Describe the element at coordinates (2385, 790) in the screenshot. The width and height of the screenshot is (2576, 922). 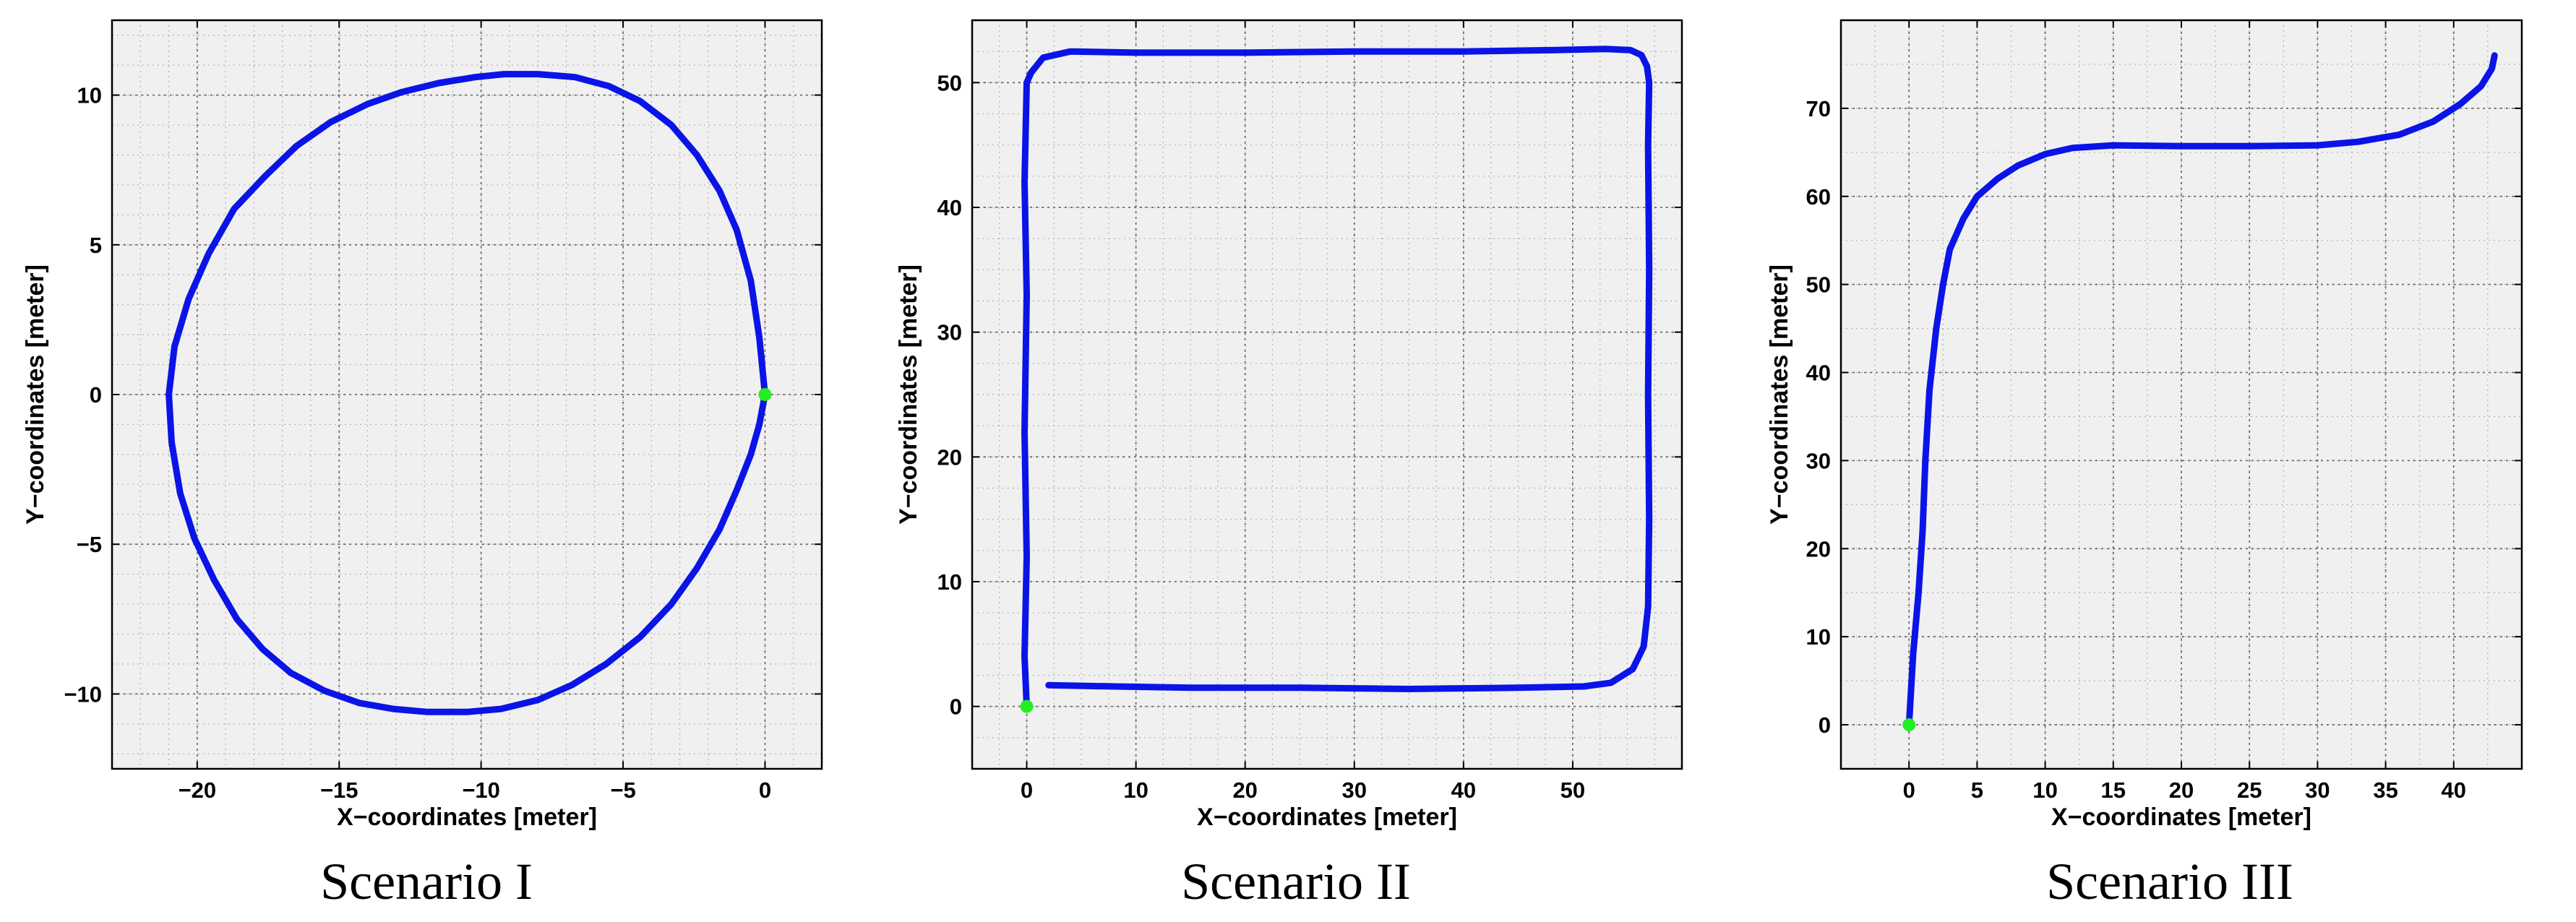
I see `x-tick-label: 35` at that location.